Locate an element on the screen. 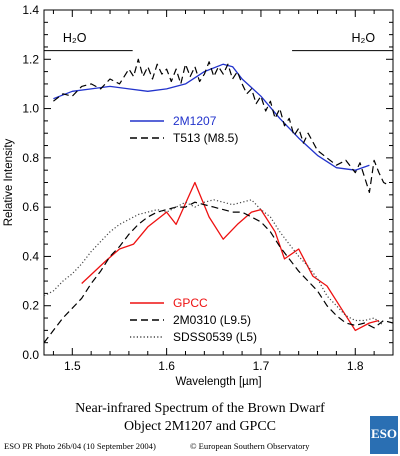 This screenshot has width=400, height=456. y-tick-label: 0.6 is located at coordinates (30, 207).